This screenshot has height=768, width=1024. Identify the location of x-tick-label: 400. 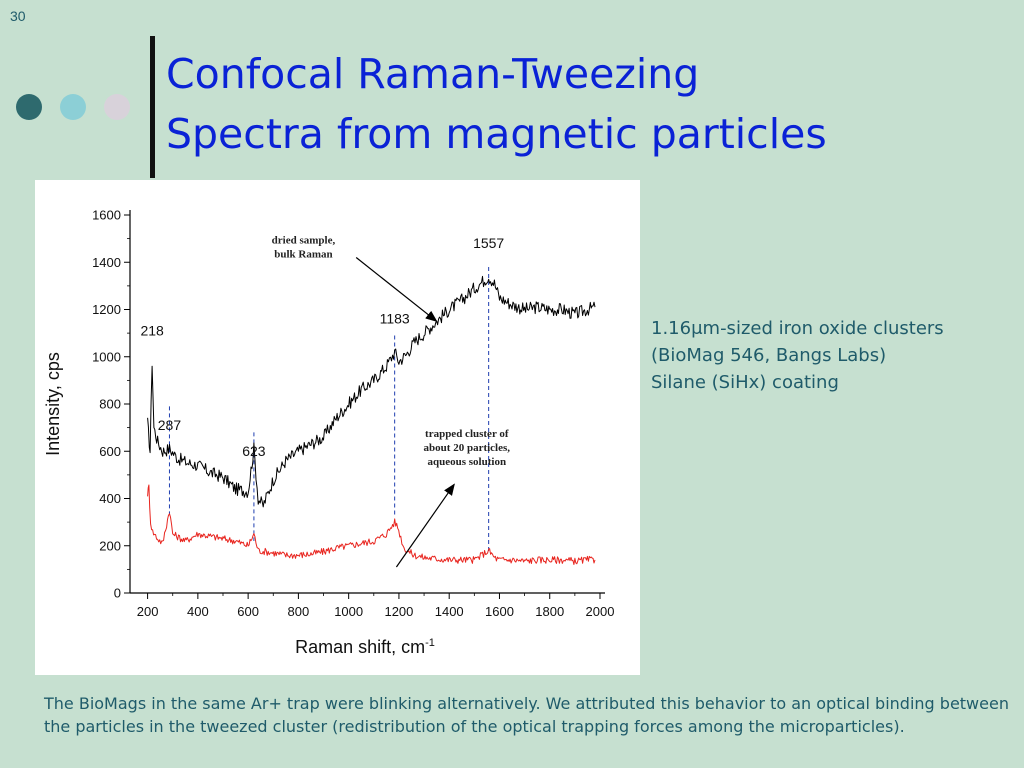
(198, 611).